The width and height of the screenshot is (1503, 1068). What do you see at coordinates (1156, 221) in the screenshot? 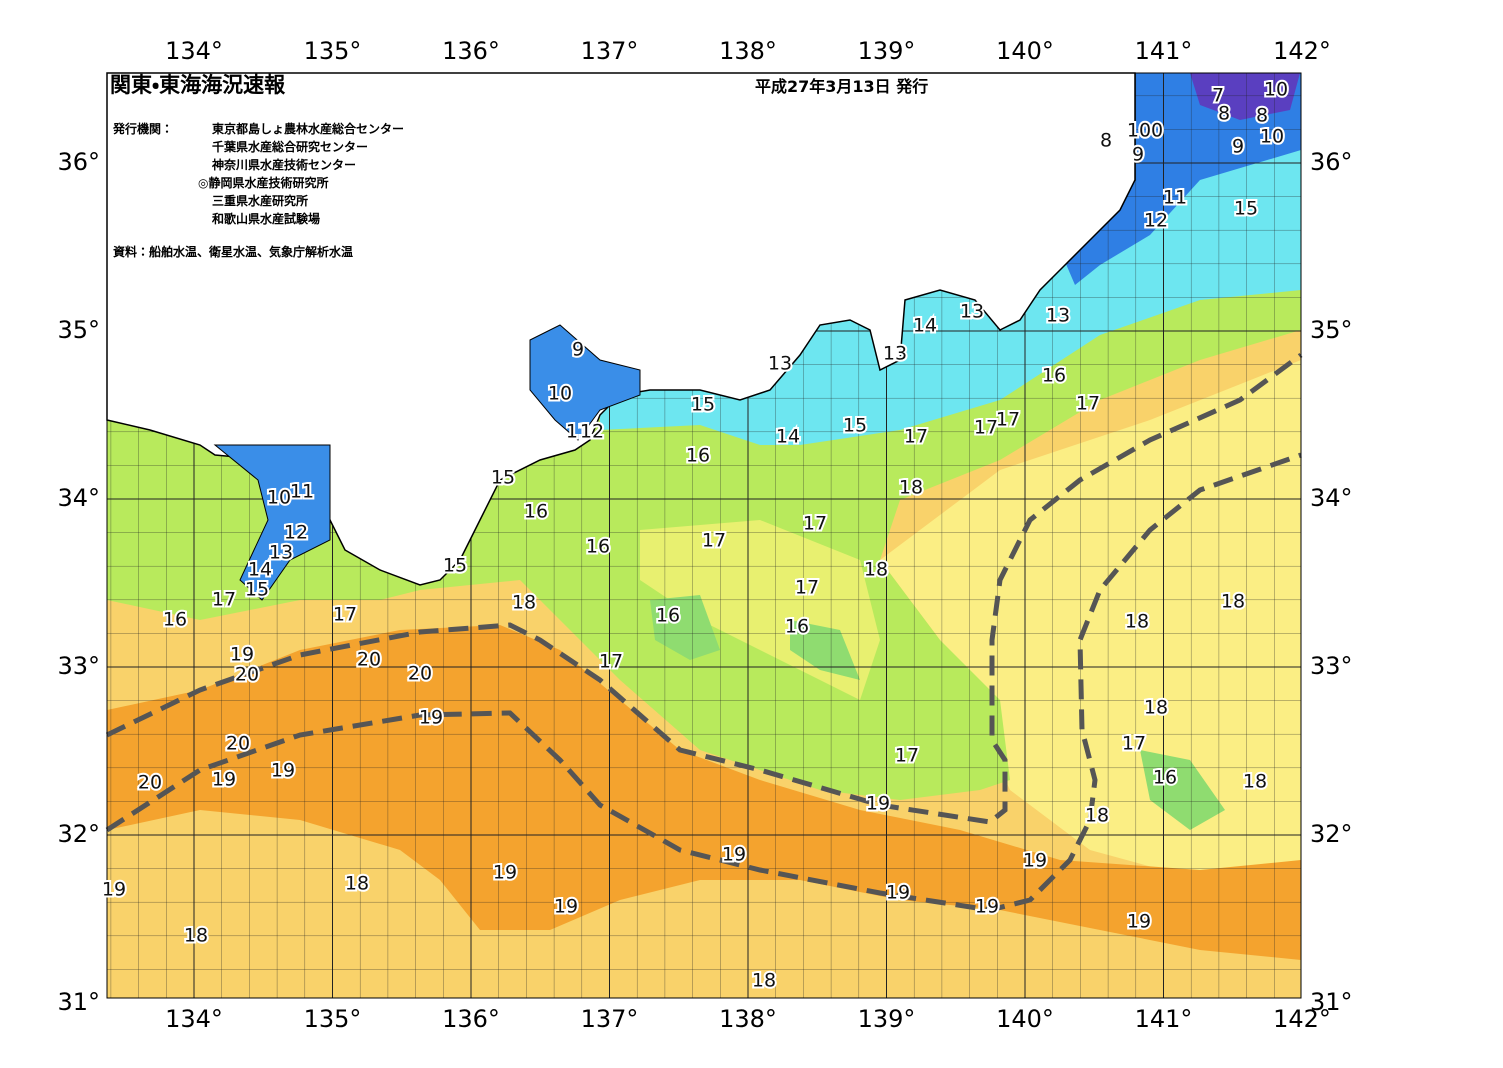
I see `isotherm-label: 12` at bounding box center [1156, 221].